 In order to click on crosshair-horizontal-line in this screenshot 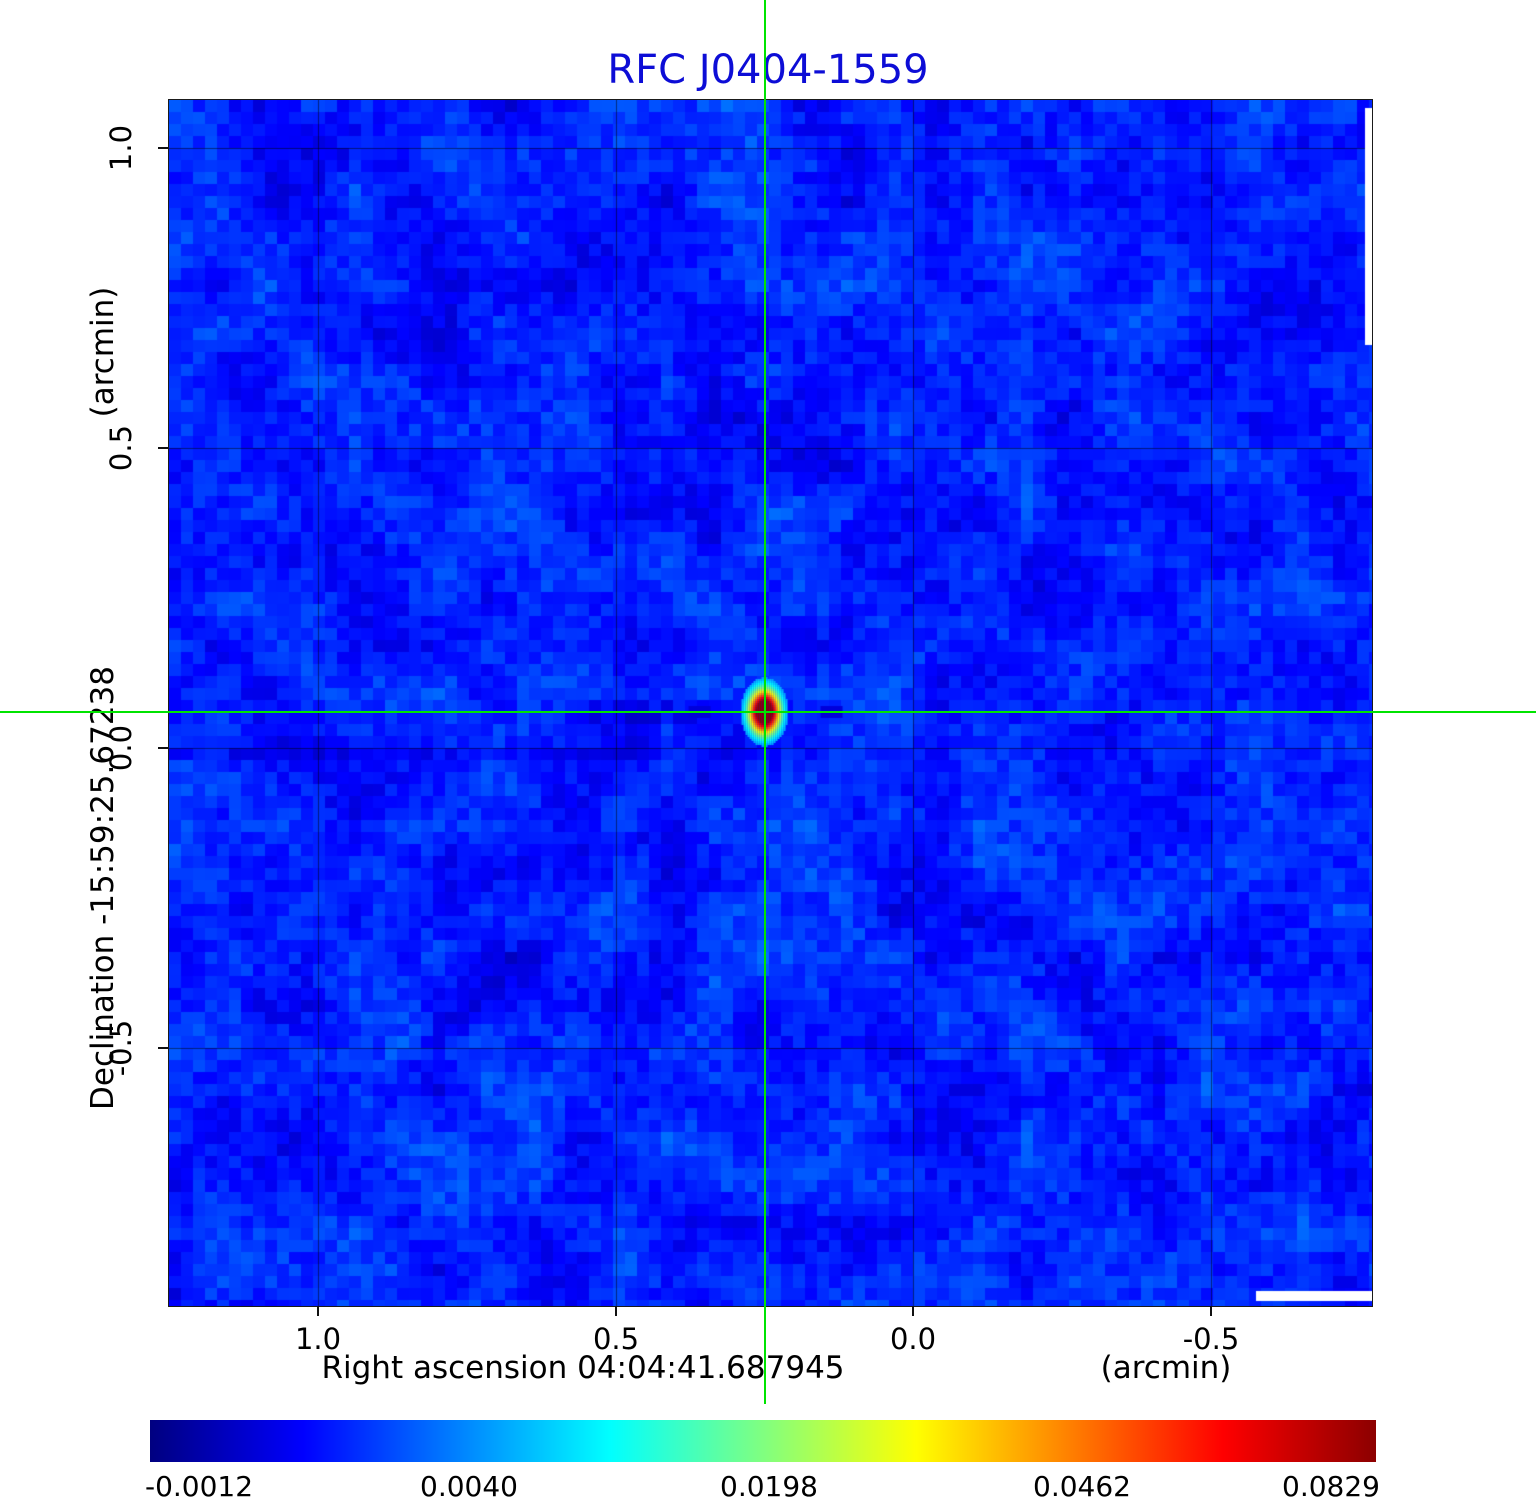, I will do `click(768, 712)`.